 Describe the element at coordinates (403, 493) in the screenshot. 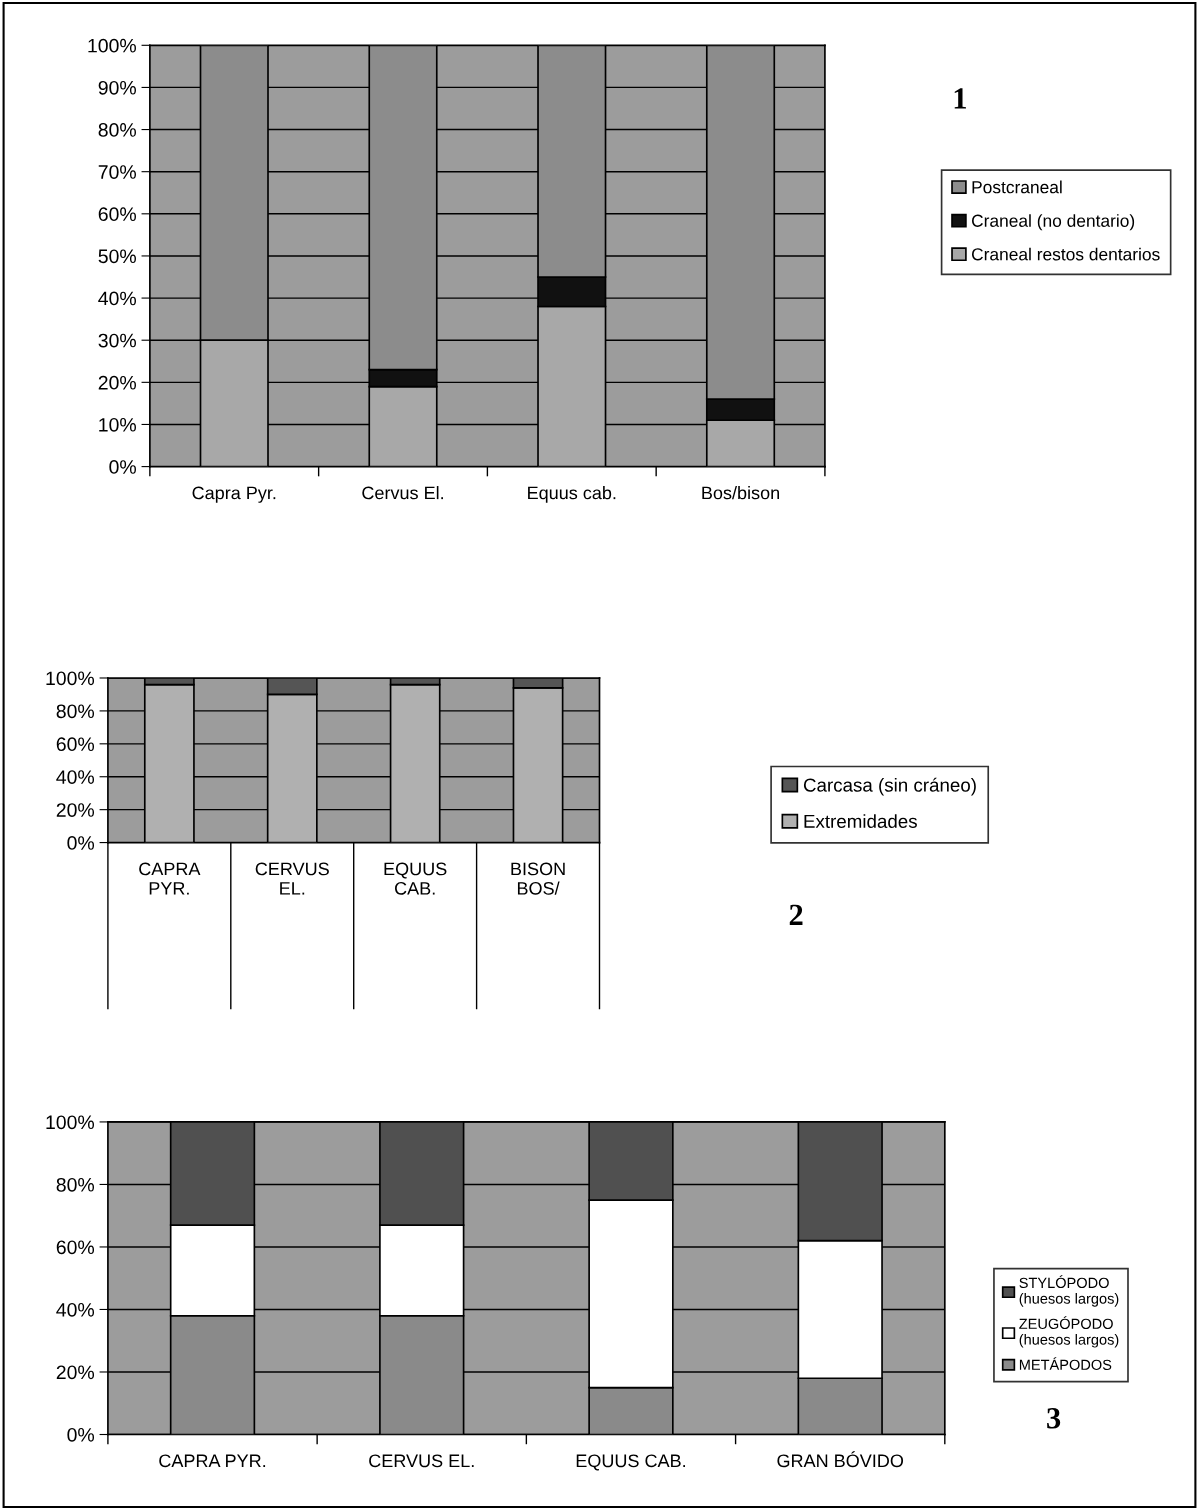

I see `x-tick-label: Cervus El.` at that location.